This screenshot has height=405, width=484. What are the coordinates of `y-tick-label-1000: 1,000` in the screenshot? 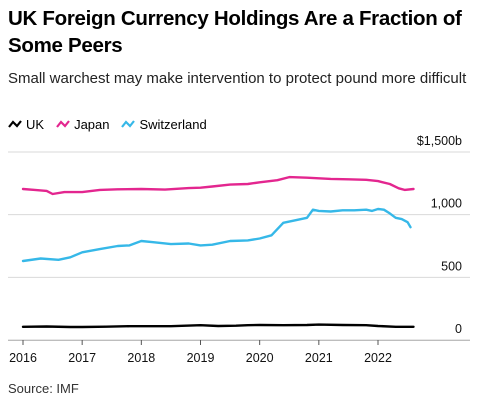 It's located at (446, 204).